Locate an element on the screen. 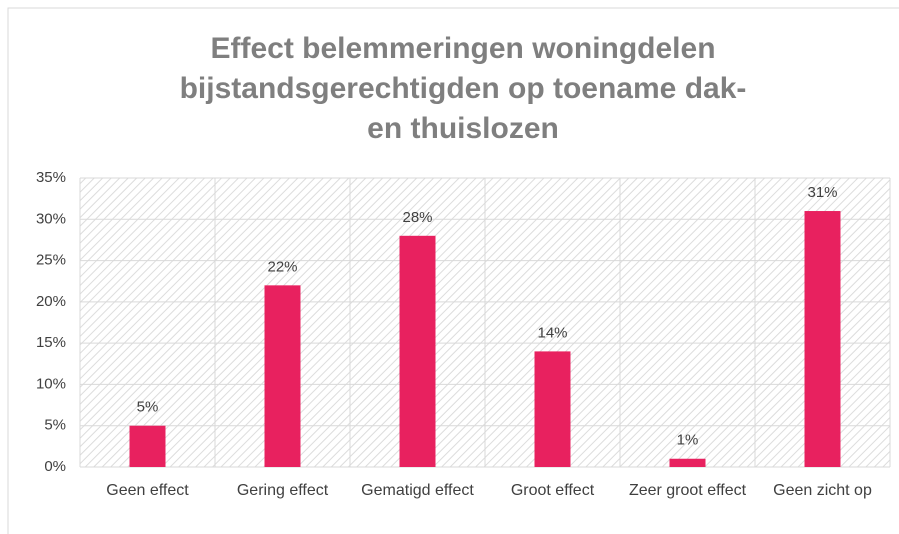  y-tick-label: 25% is located at coordinates (51, 260).